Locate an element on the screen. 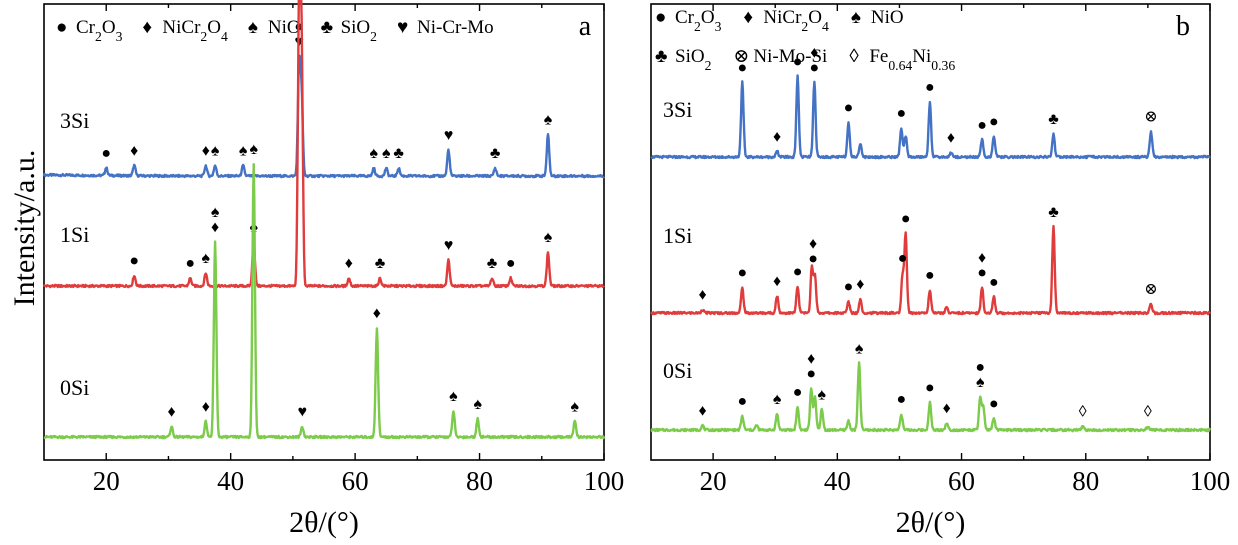 This screenshot has height=545, width=1238. x-axis-label: 2θ/(°) is located at coordinates (931, 522).